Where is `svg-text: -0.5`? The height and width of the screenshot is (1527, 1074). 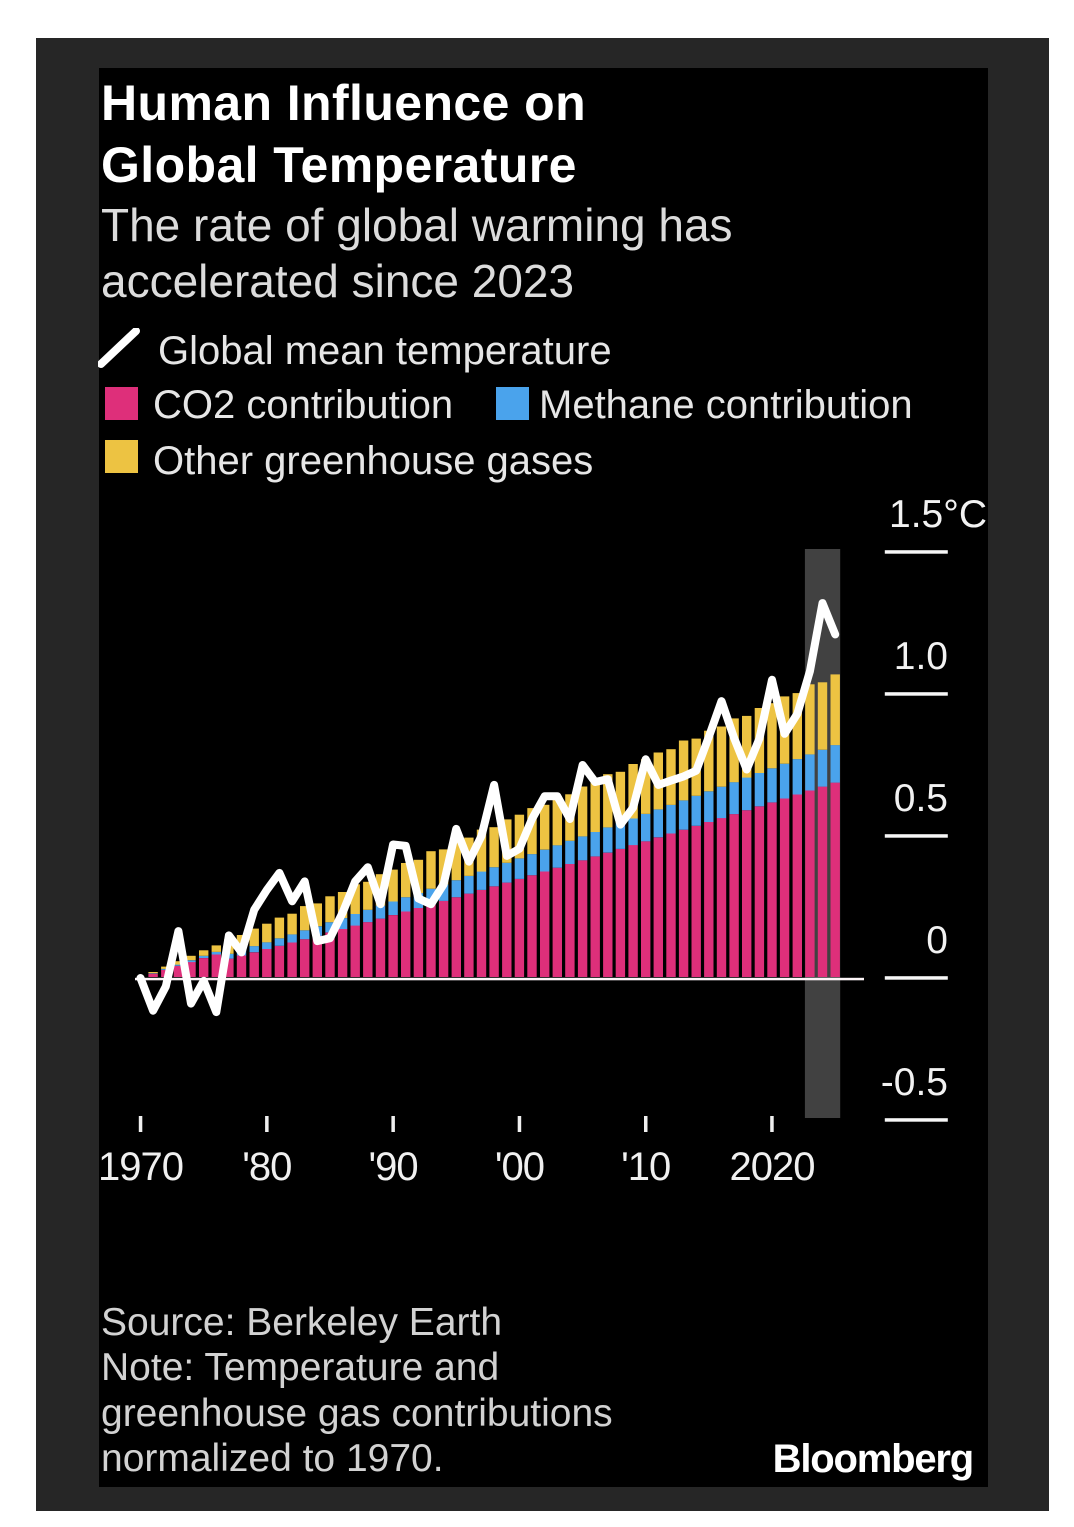 svg-text: -0.5 is located at coordinates (914, 1082).